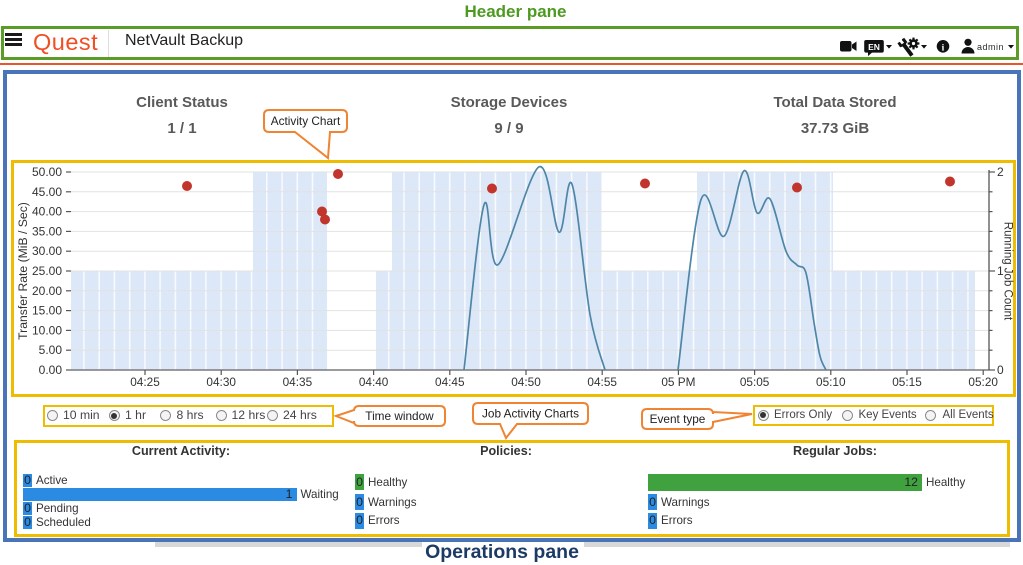  Describe the element at coordinates (943, 48) in the screenshot. I see `svg-text: i` at that location.